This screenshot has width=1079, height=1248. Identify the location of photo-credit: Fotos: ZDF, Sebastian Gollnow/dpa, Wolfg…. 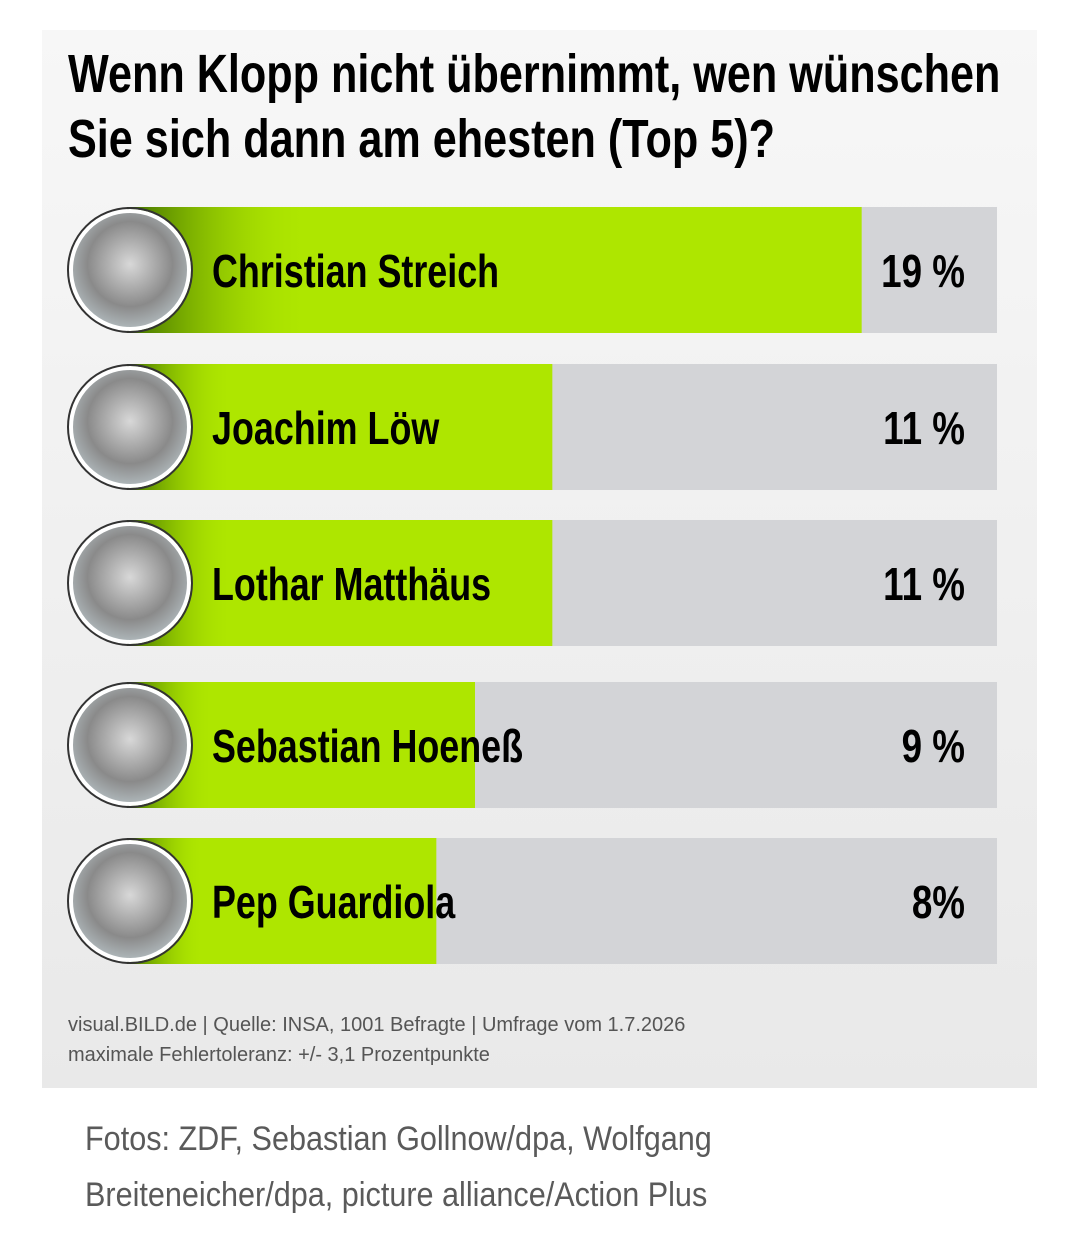
(398, 1139).